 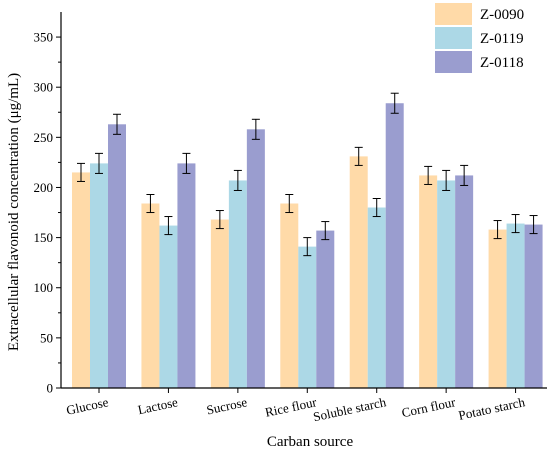 What do you see at coordinates (291, 407) in the screenshot?
I see `x-tick-label: Rice flour` at bounding box center [291, 407].